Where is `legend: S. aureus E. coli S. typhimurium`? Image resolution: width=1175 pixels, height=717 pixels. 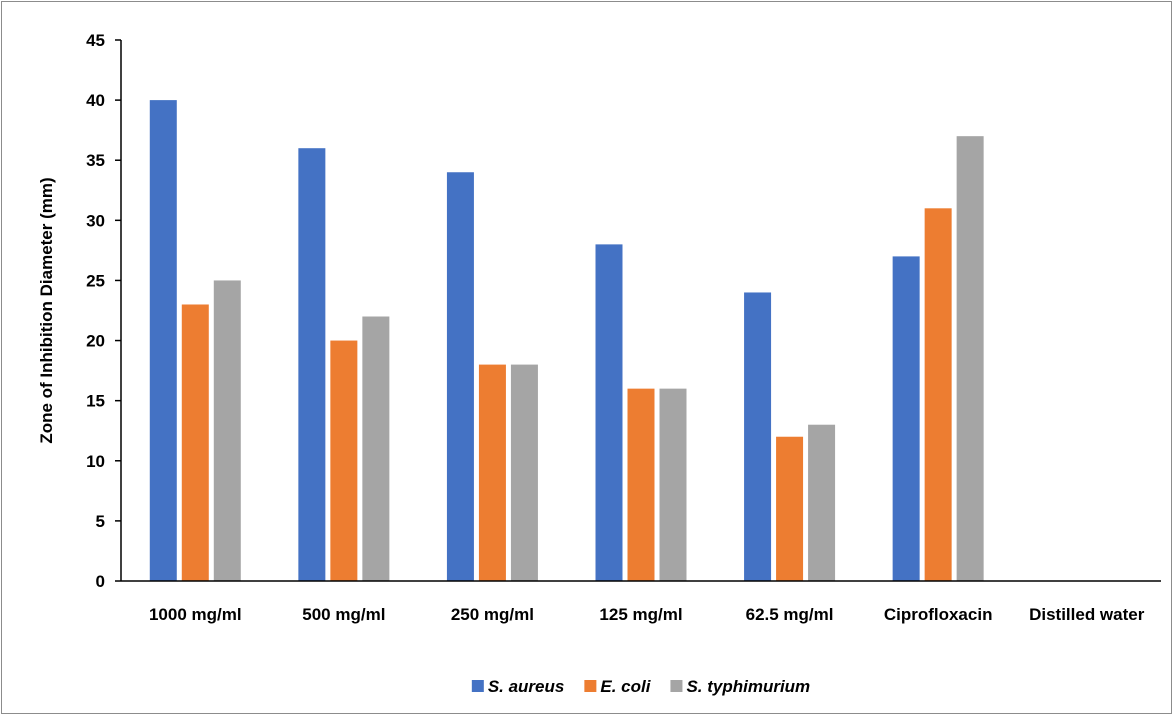
legend: S. aureus E. coli S. typhimurium is located at coordinates (640, 686).